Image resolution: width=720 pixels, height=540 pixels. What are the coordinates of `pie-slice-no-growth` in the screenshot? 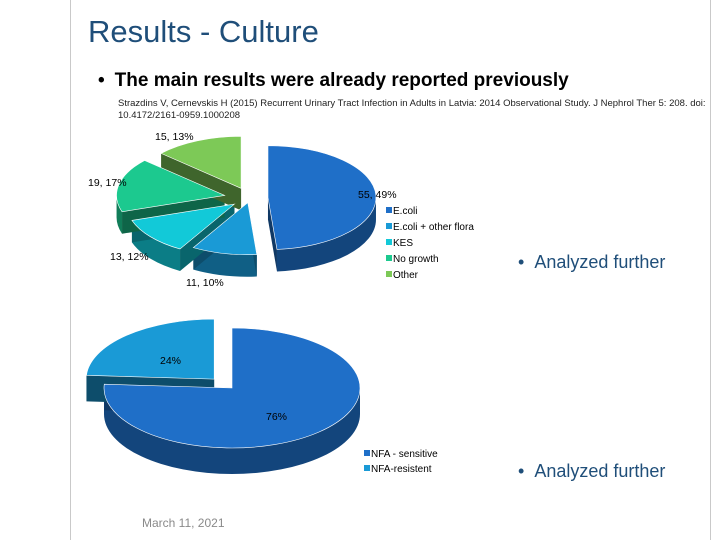 It's located at (171, 186).